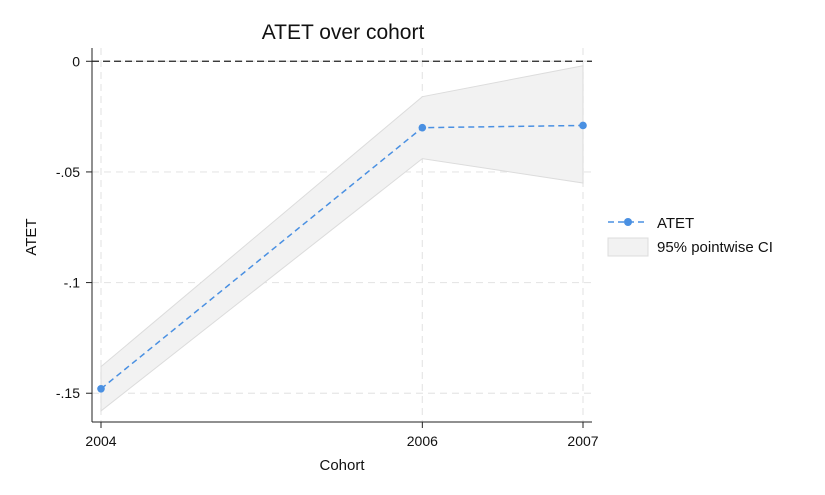 This screenshot has width=825, height=495. What do you see at coordinates (422, 441) in the screenshot?
I see `x-tick-label: 2006` at bounding box center [422, 441].